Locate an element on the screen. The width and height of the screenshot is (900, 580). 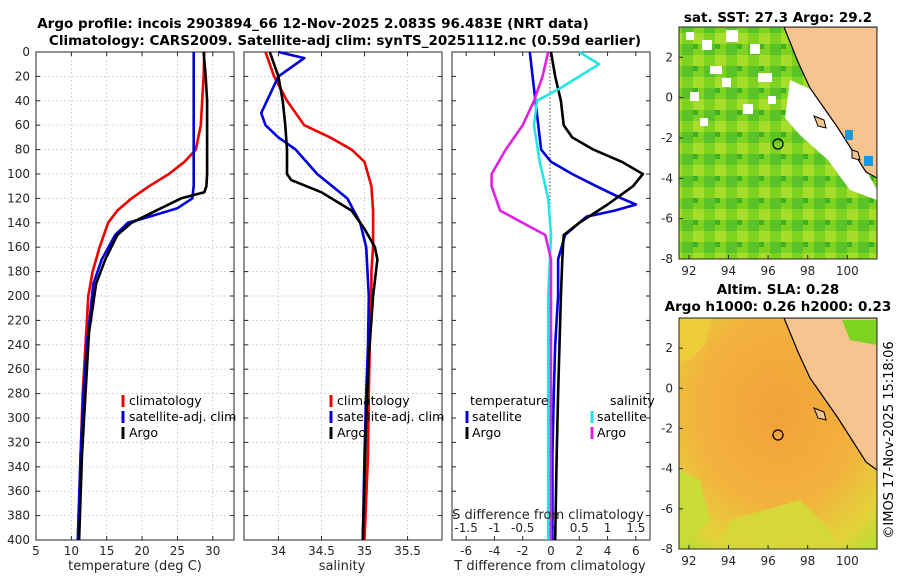
sst-lon-labels: 92 94 96 98 100 is located at coordinates (770, 266).